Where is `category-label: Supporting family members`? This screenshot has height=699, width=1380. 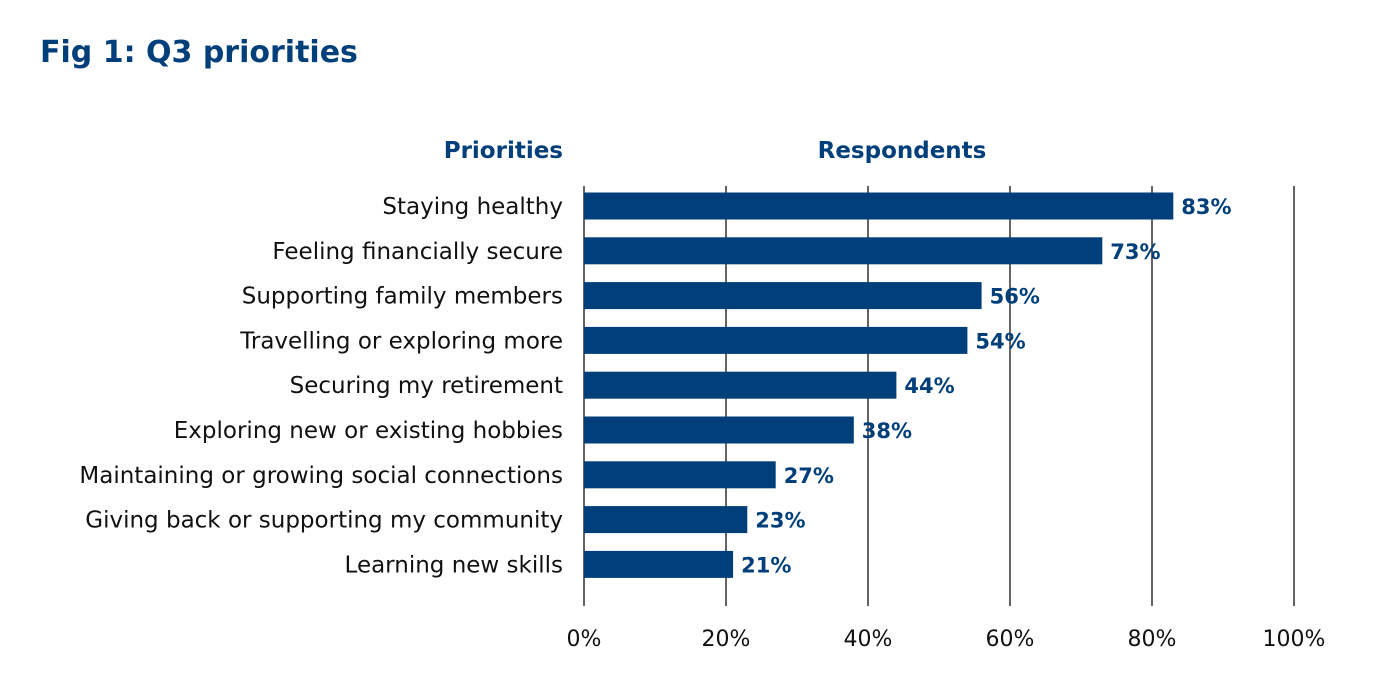
category-label: Supporting family members is located at coordinates (402, 297).